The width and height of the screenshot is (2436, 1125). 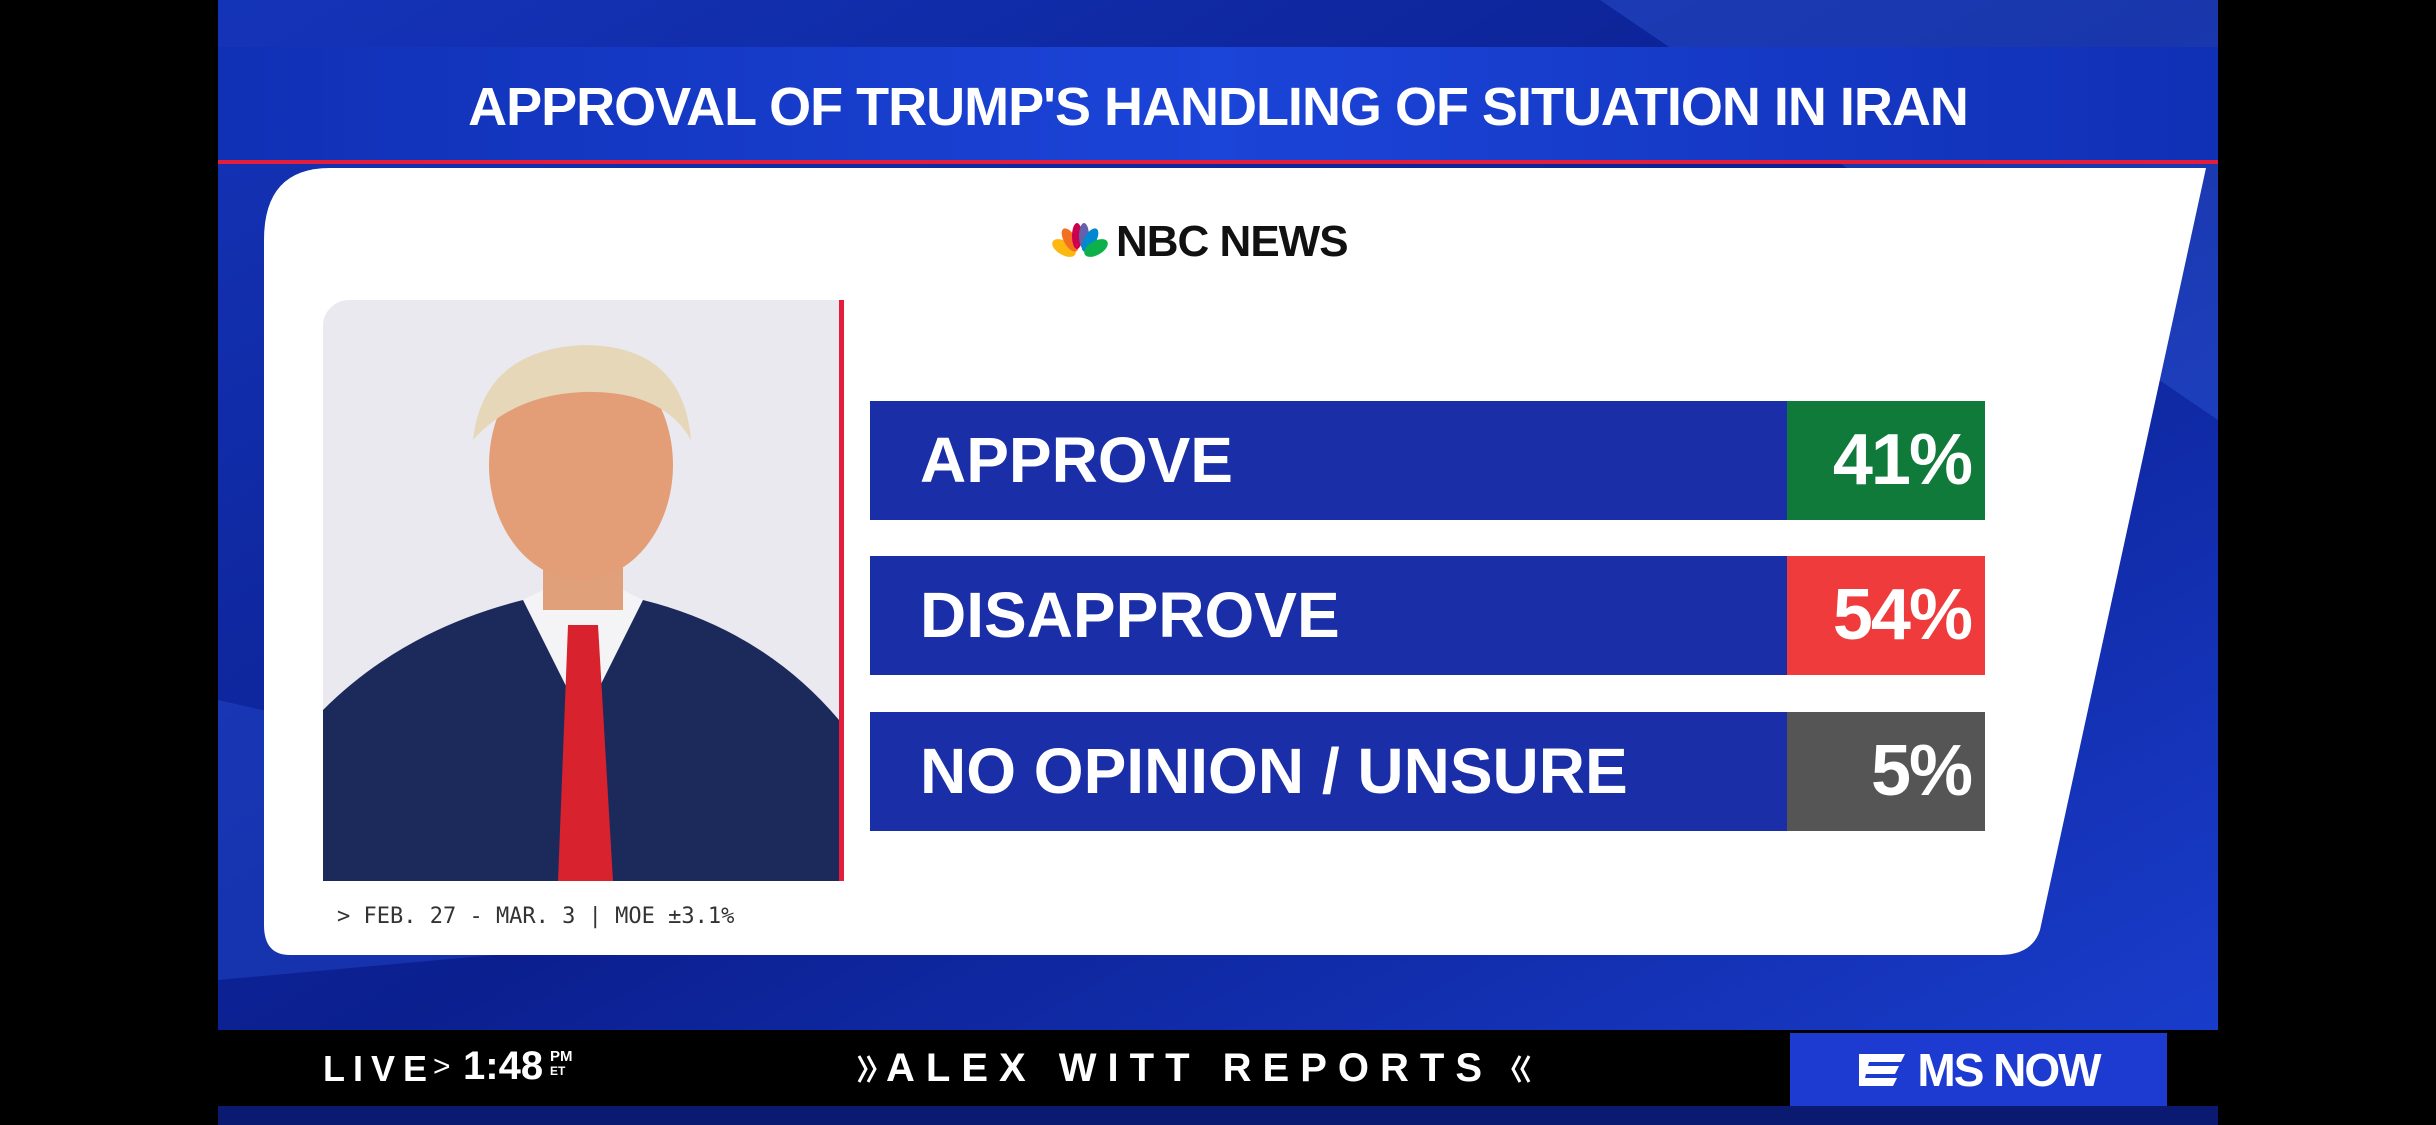 I want to click on result-value: 54%, so click(x=1886, y=615).